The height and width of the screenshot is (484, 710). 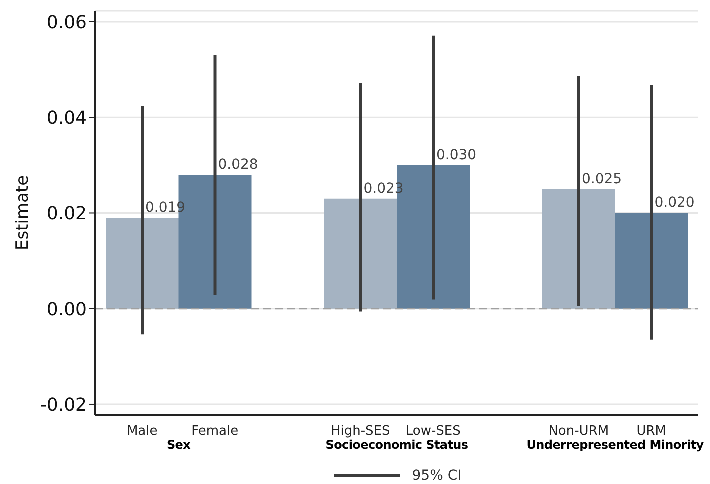 I want to click on y-axis-title: Estimate, so click(x=23, y=213).